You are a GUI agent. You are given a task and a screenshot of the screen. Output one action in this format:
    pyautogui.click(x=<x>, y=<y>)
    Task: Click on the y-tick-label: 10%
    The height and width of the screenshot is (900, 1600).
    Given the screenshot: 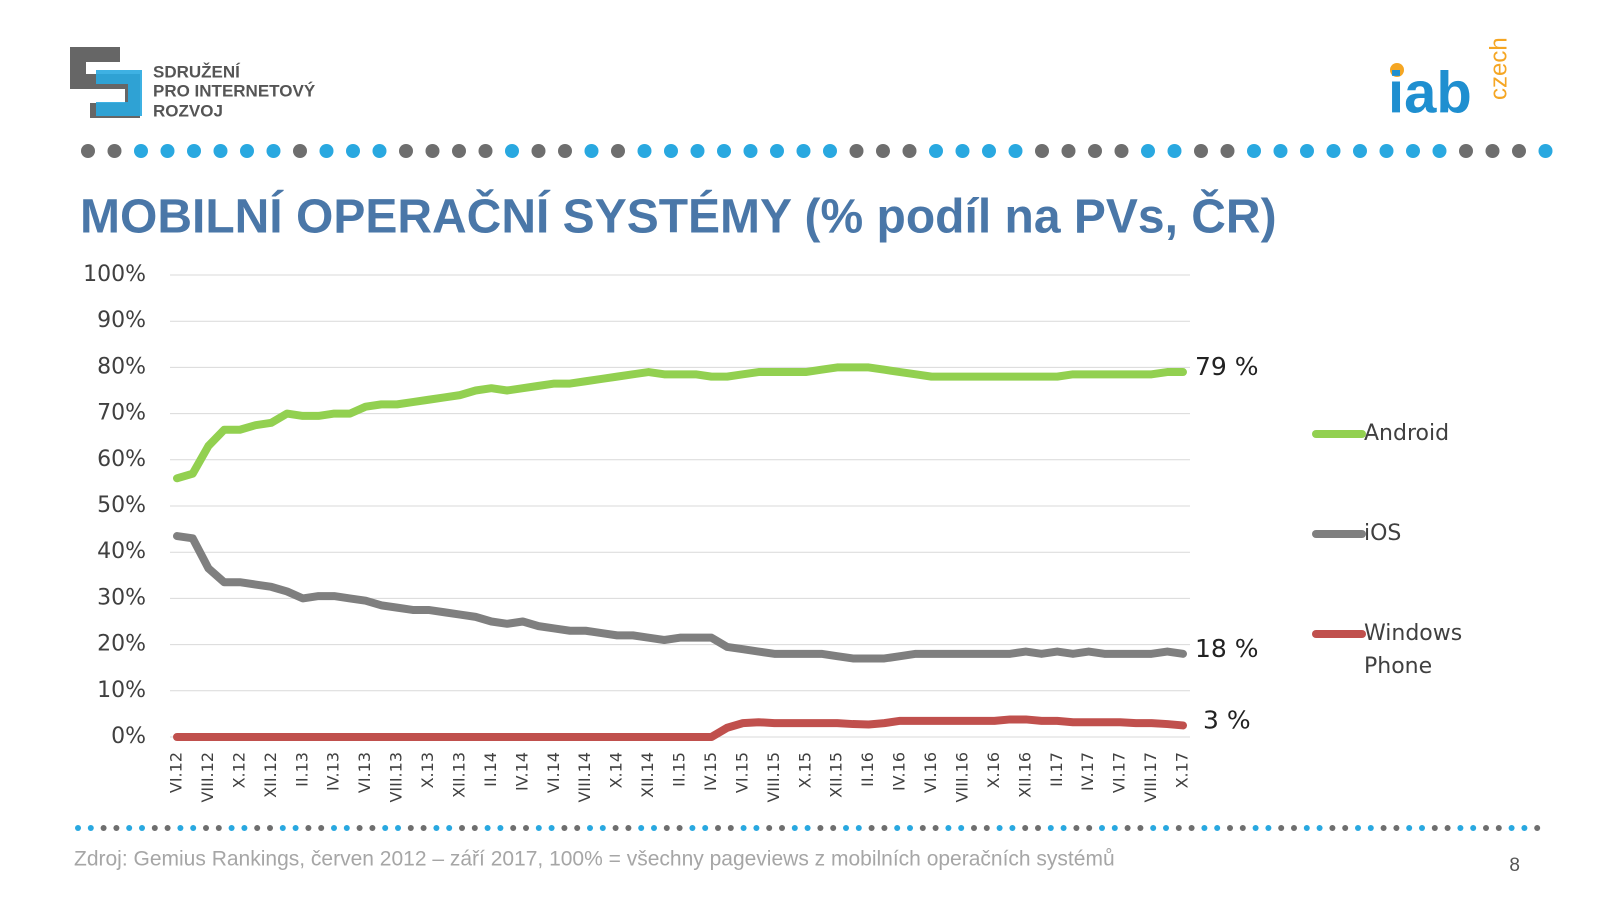 What is the action you would take?
    pyautogui.click(x=121, y=690)
    